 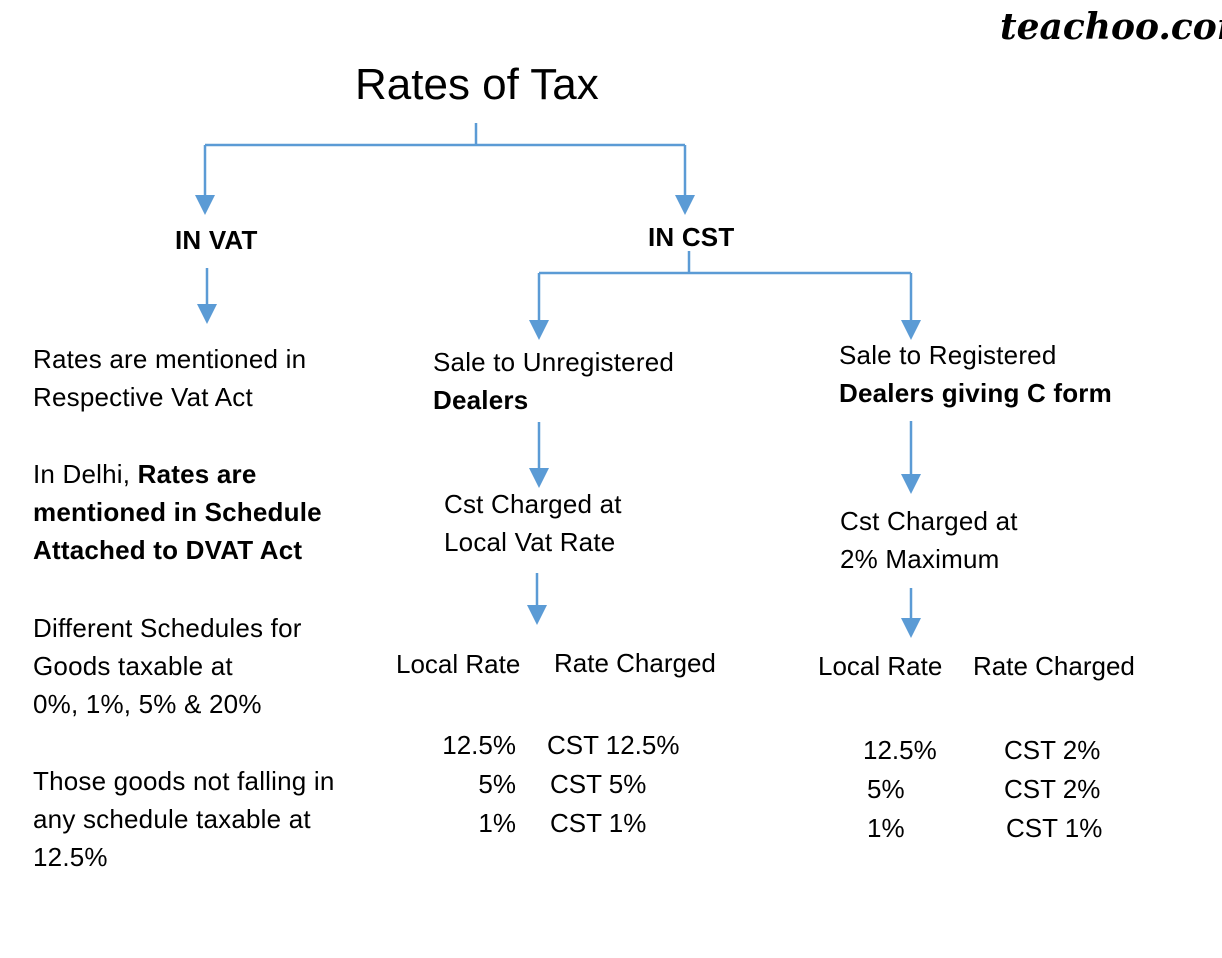 What do you see at coordinates (691, 237) in the screenshot?
I see `cst-heading: IN CST` at bounding box center [691, 237].